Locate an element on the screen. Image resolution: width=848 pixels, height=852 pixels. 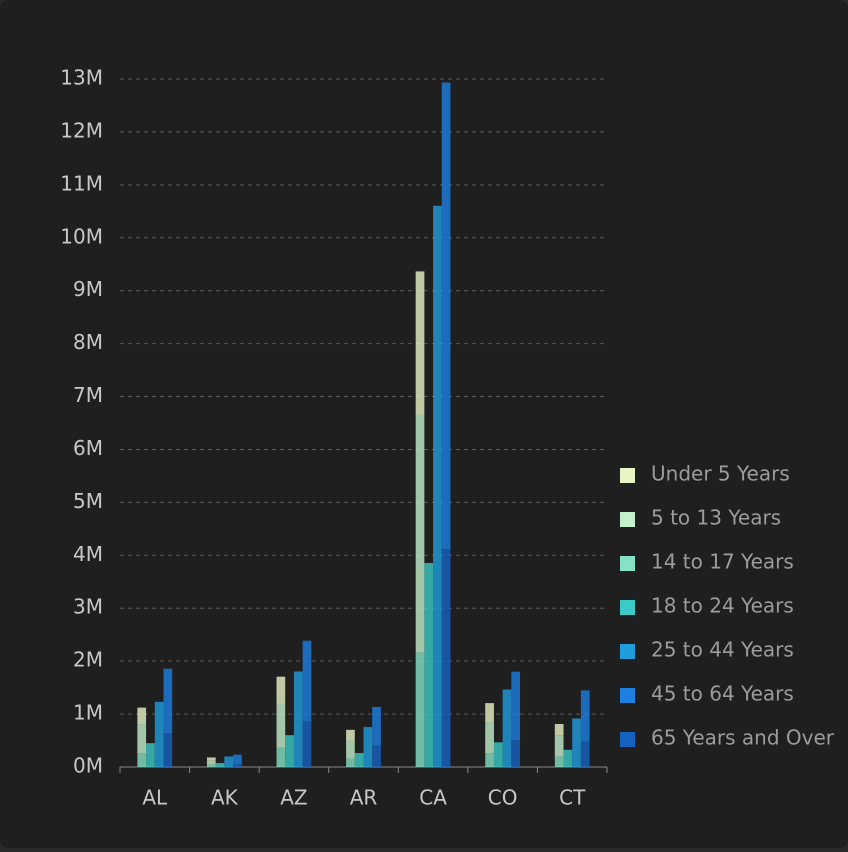
y-tick-label: 0M is located at coordinates (88, 766).